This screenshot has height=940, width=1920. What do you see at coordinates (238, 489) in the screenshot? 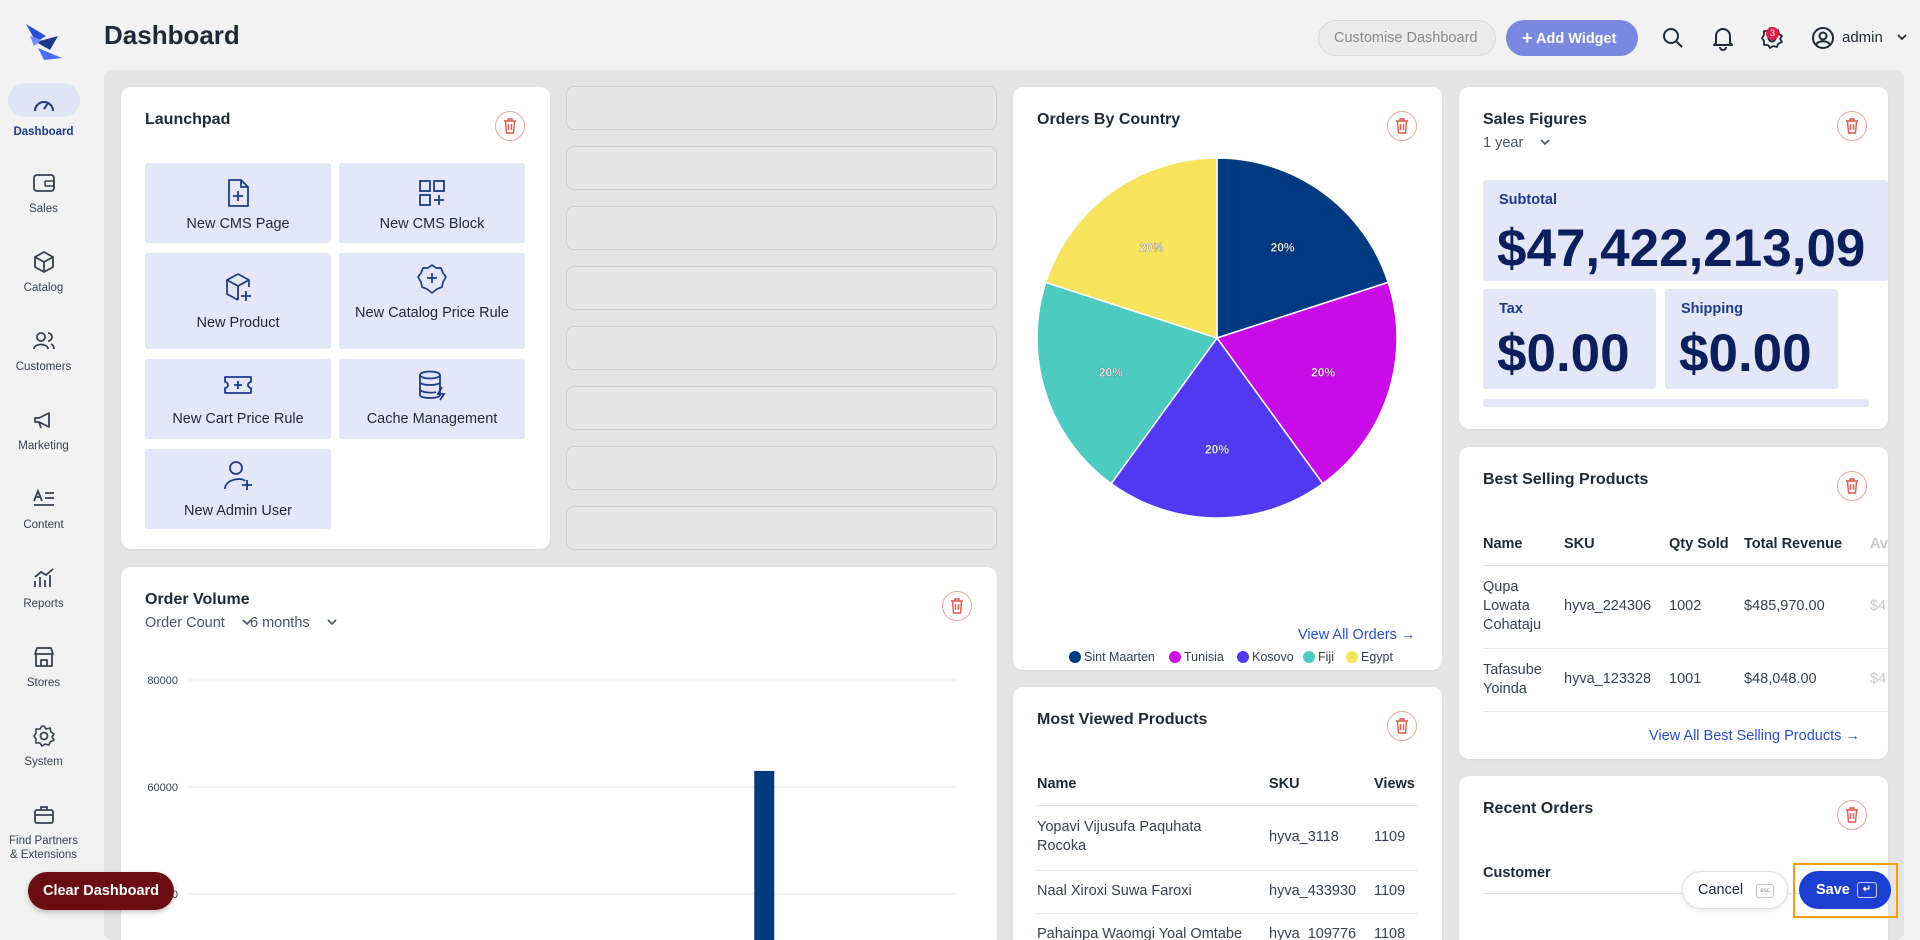
I see `launchpad-tile-new-admin-user: New Admin User` at bounding box center [238, 489].